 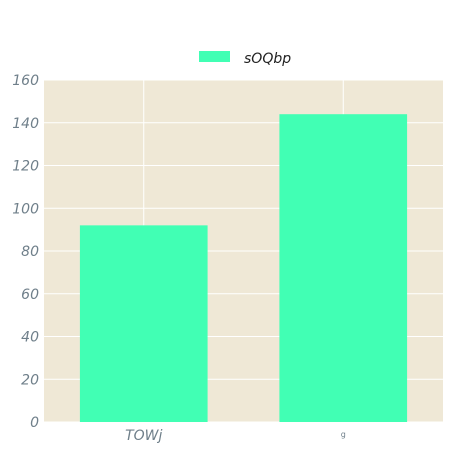 I want to click on y-tick-label: 160, so click(x=25, y=81).